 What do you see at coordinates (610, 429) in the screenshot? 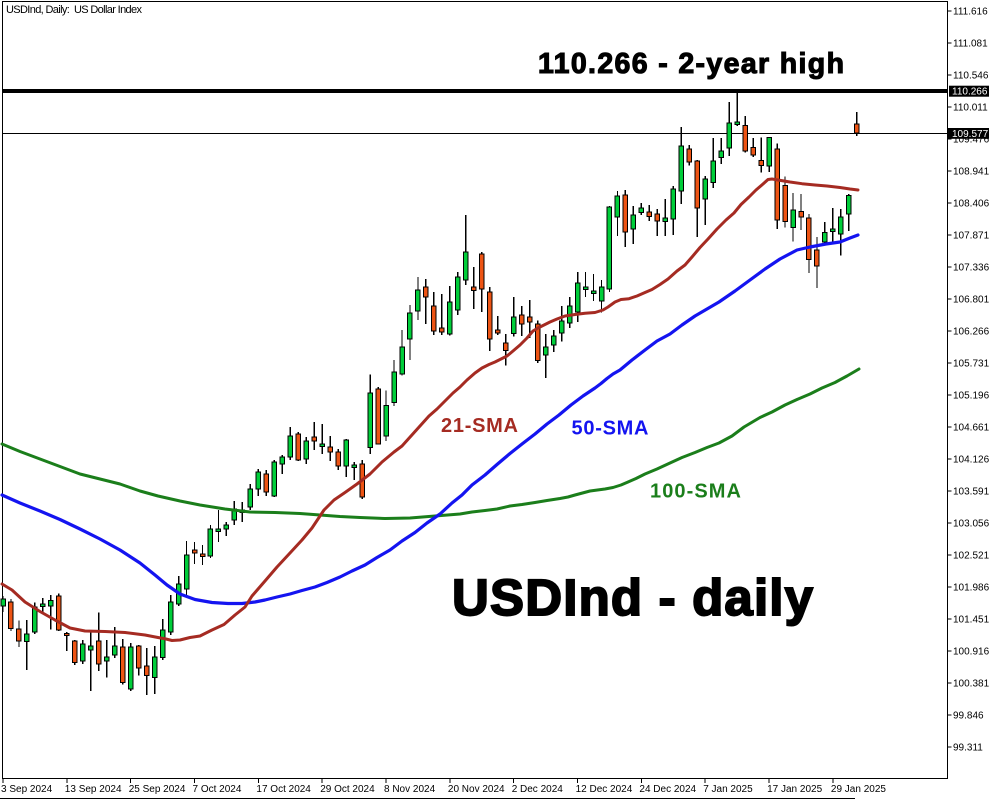
I see `svg-text: 50-SMA` at bounding box center [610, 429].